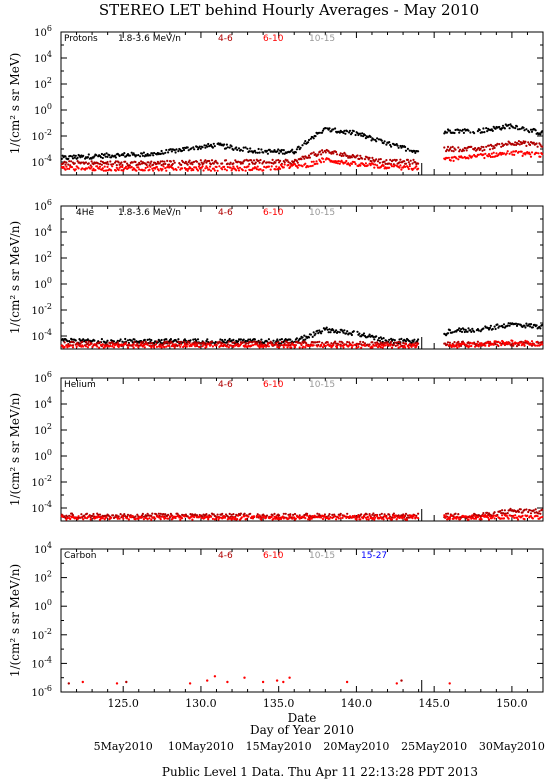 This screenshot has height=780, width=548. What do you see at coordinates (302, 730) in the screenshot?
I see `x-axis-label: Day of Year 2010` at bounding box center [302, 730].